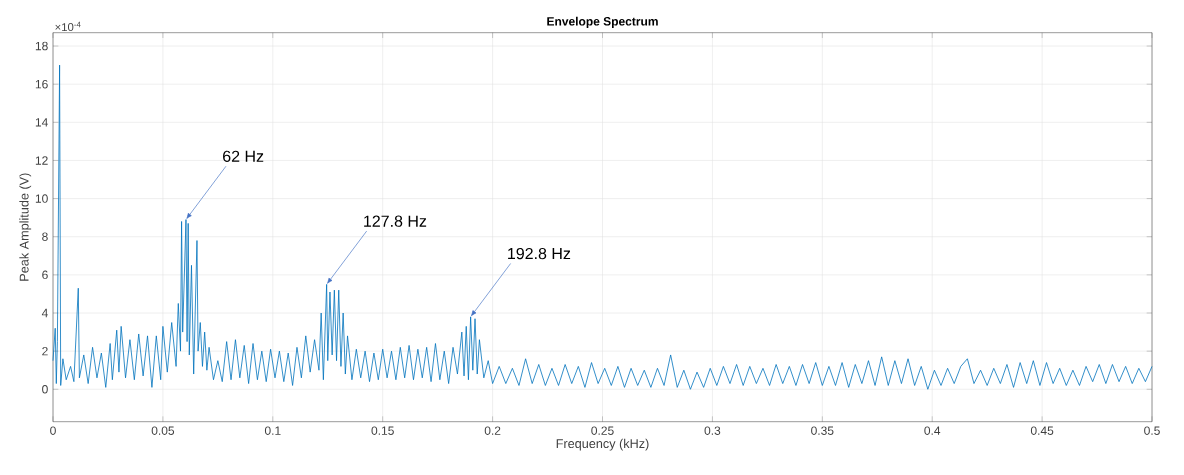 The height and width of the screenshot is (475, 1184). I want to click on annotation: 62 Hz, so click(243, 156).